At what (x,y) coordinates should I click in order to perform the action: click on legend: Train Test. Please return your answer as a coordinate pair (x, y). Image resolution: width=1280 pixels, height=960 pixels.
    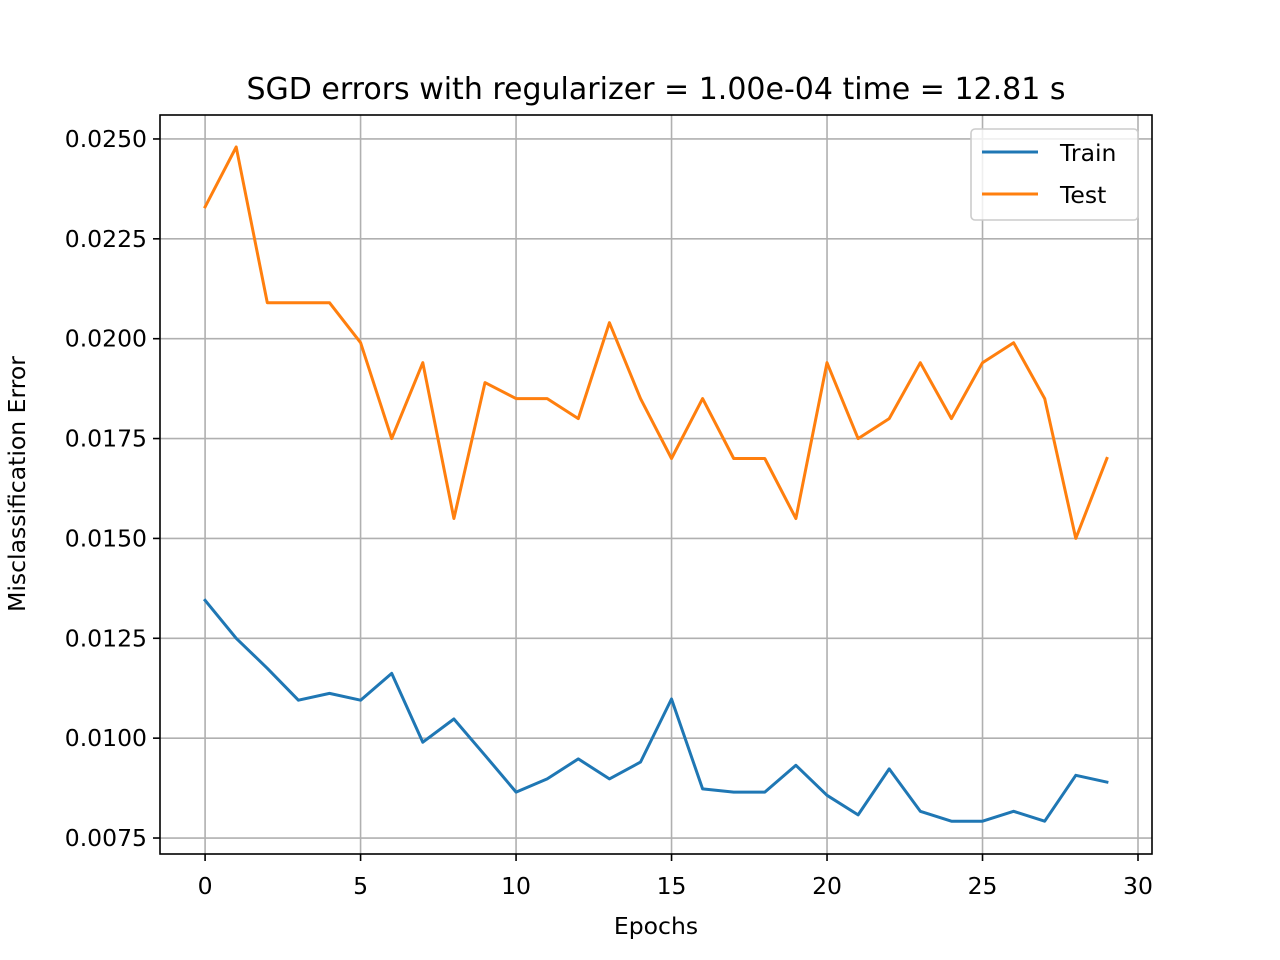
    Looking at the image, I should click on (1054, 174).